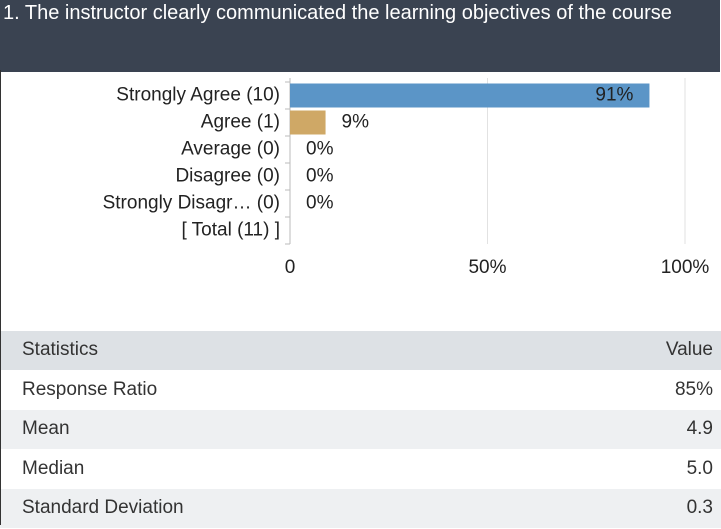  I want to click on table-cell: 5.0, so click(617, 469).